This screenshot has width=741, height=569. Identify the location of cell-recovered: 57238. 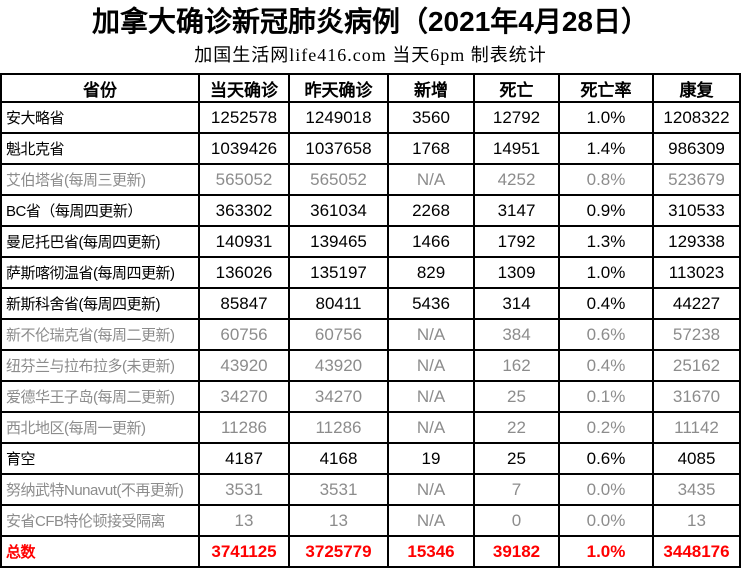
(696, 334).